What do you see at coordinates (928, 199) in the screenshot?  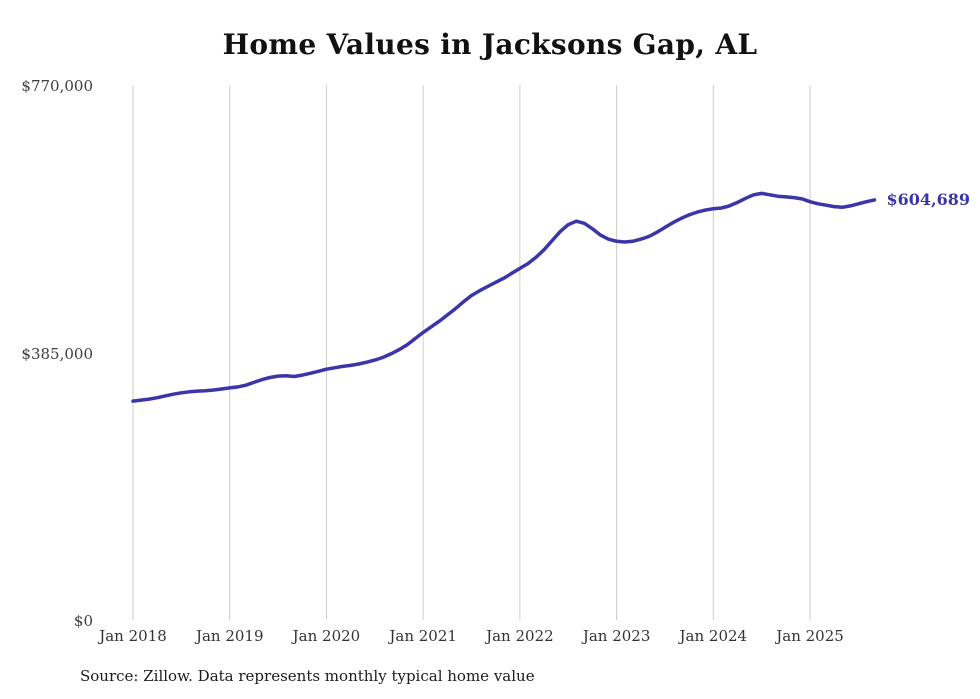 I see `latest-value-label: $604,689` at bounding box center [928, 199].